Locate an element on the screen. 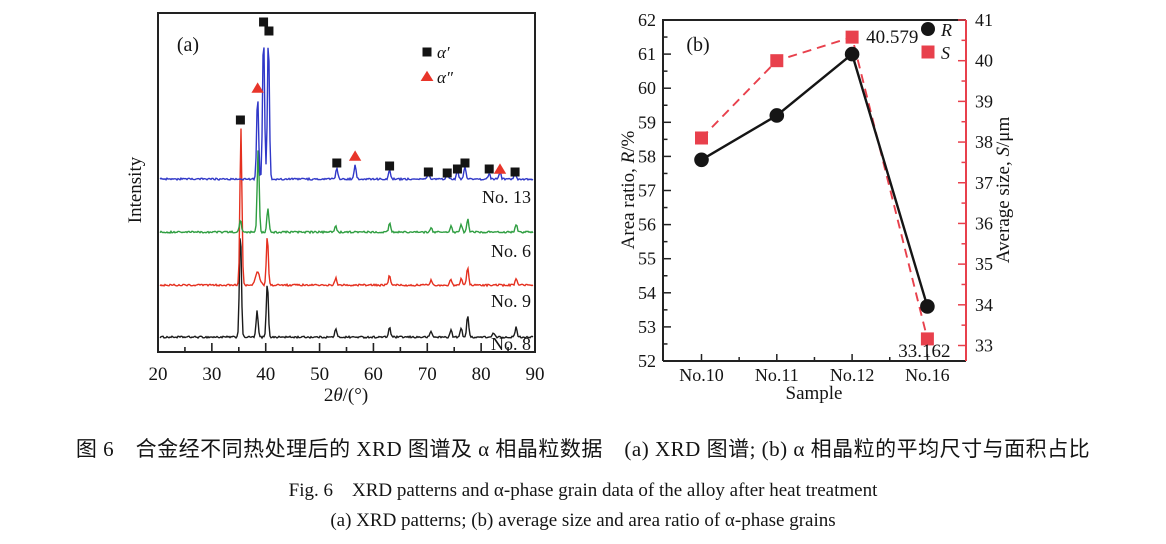 The image size is (1166, 544). panel-b-legend: RS is located at coordinates (936, 41).